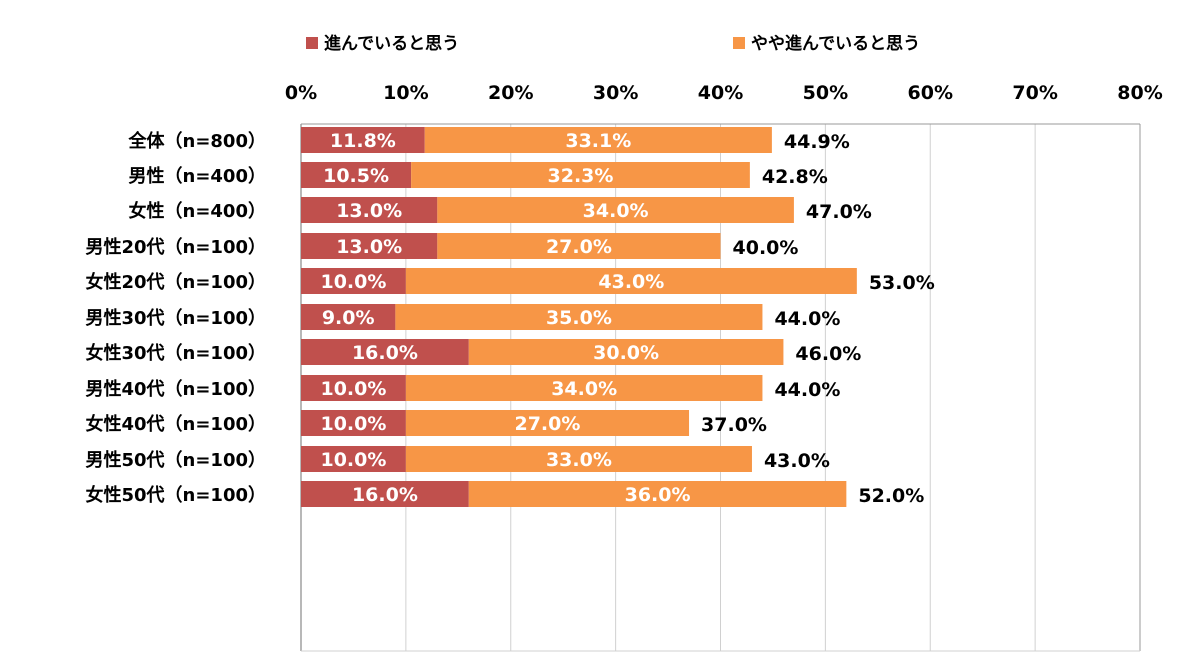 This screenshot has height=671, width=1192. Describe the element at coordinates (613, 44) in the screenshot. I see `legend: 進んでいると思う やや進んでいると思う` at that location.